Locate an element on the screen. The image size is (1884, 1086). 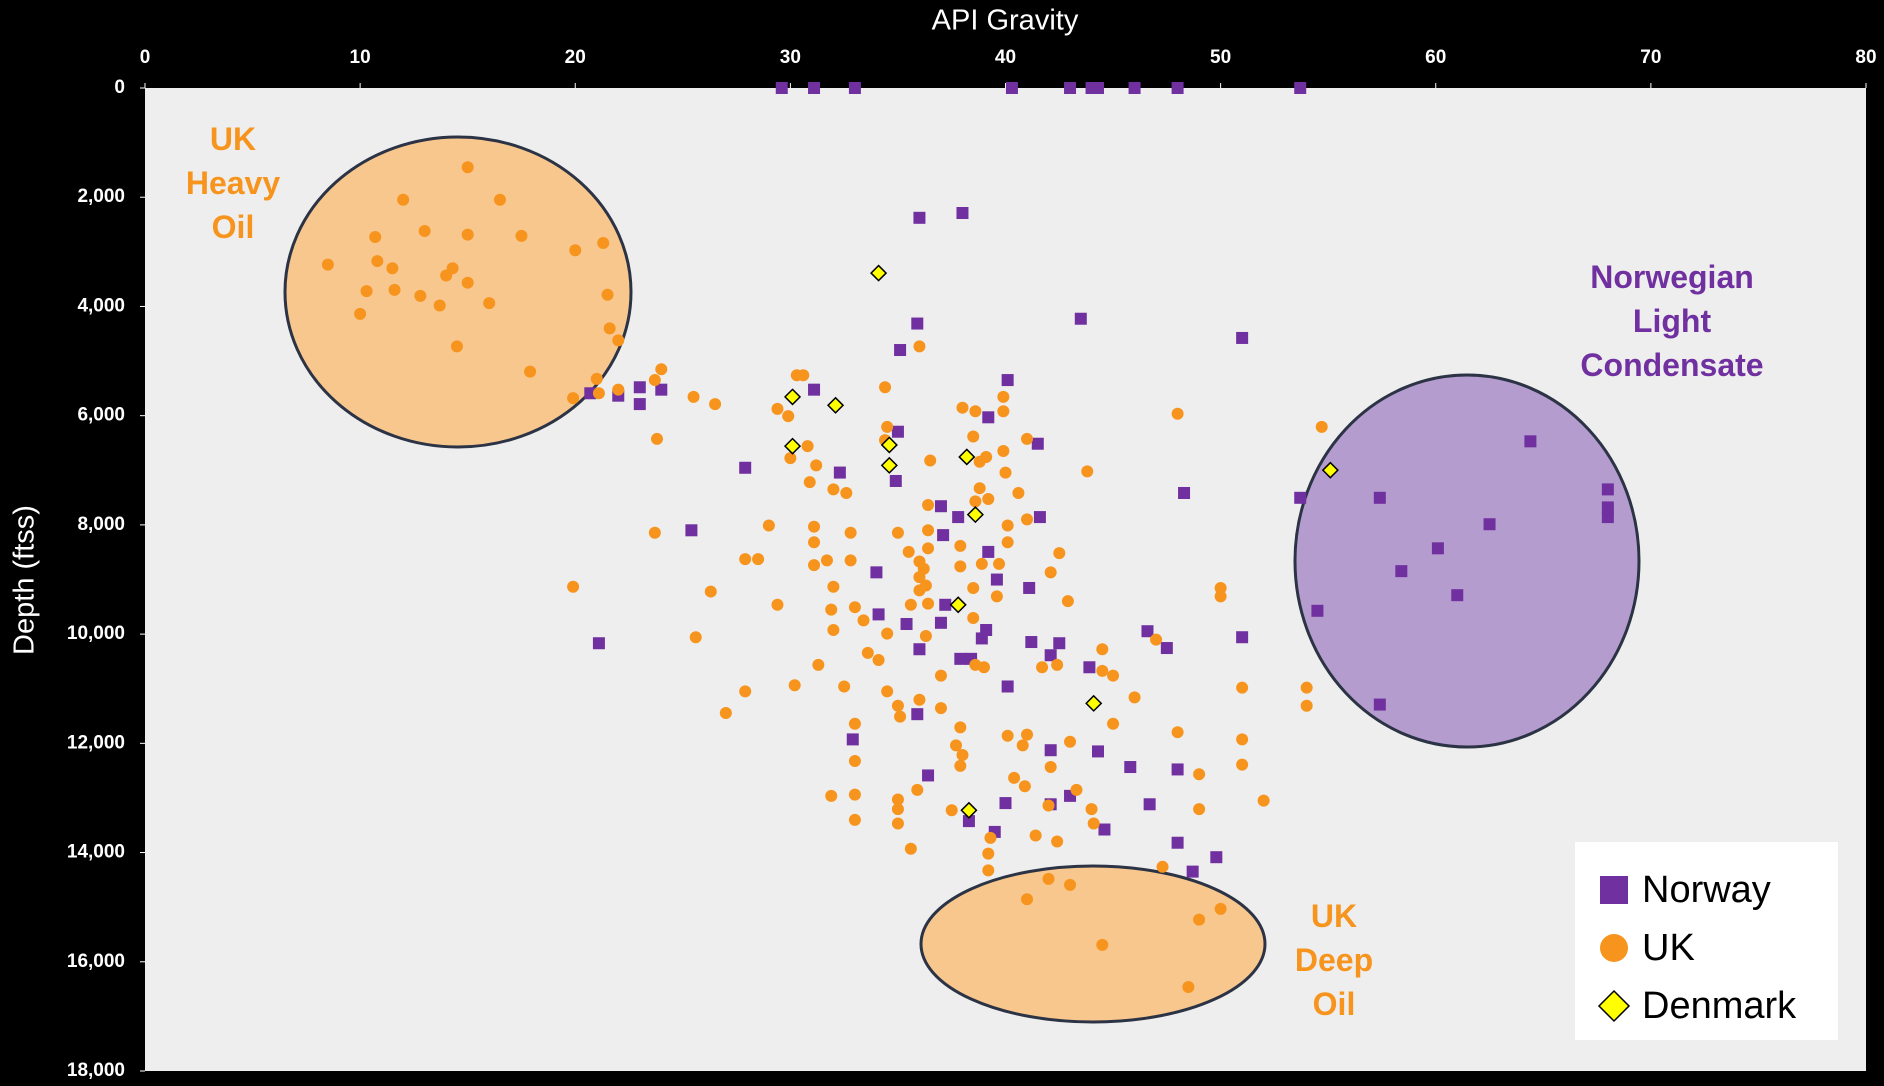
y-tick-label: 0 is located at coordinates (119, 87).